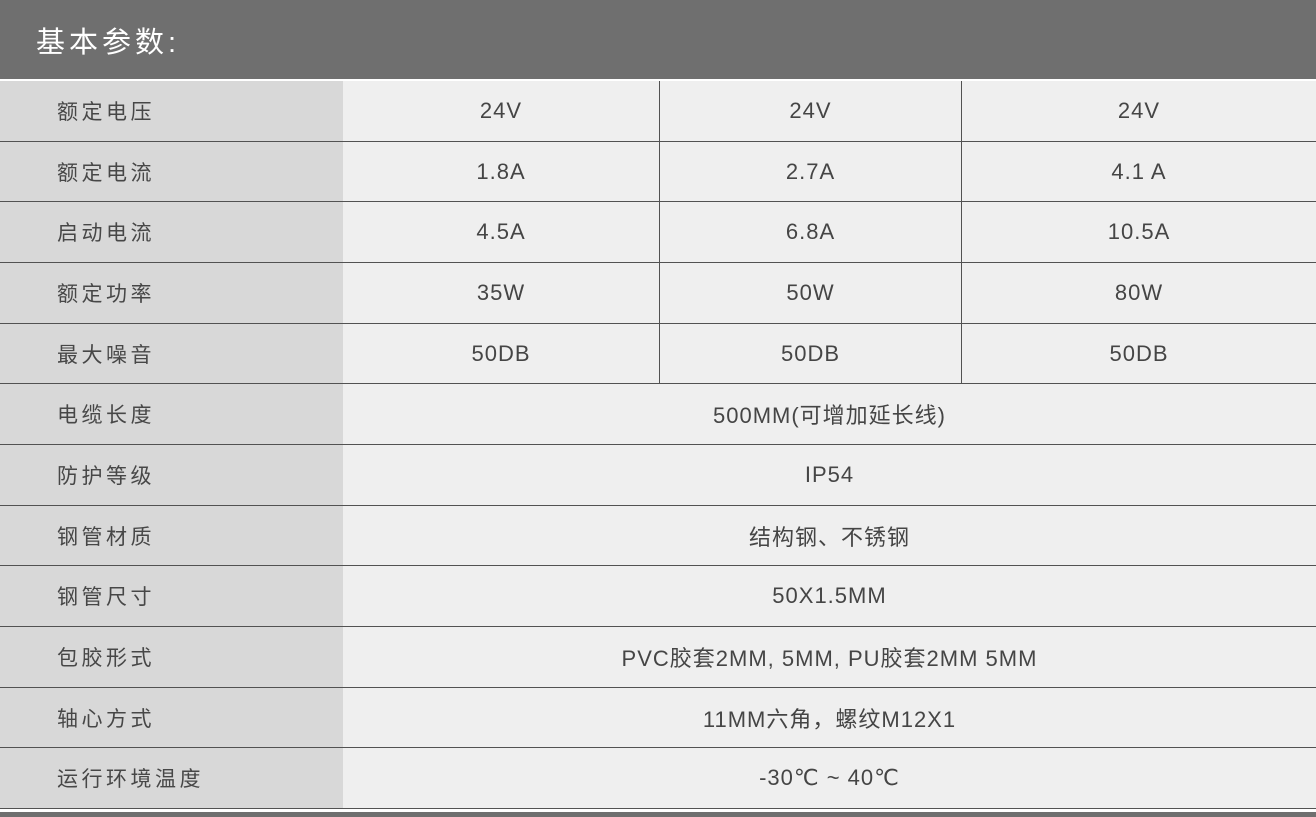 The width and height of the screenshot is (1316, 817). What do you see at coordinates (829, 475) in the screenshot?
I see `value-cell-merged: IP54` at bounding box center [829, 475].